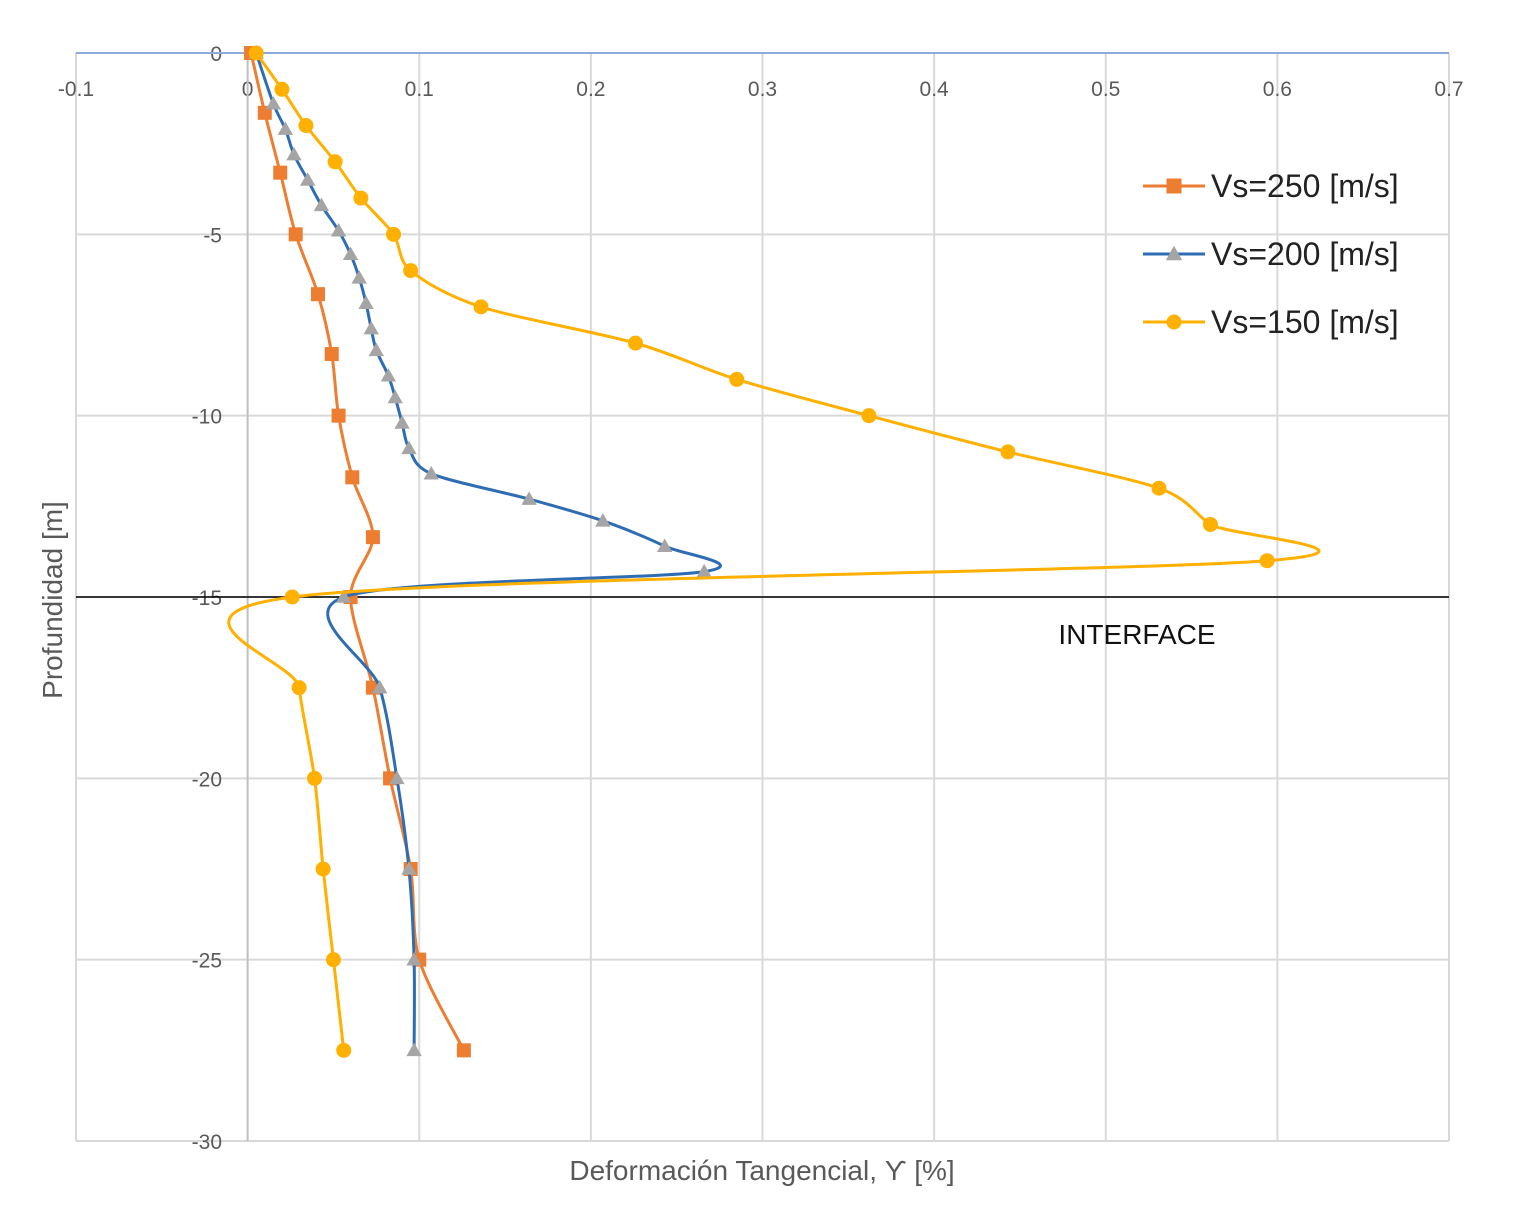 The width and height of the screenshot is (1515, 1212). What do you see at coordinates (1448, 89) in the screenshot?
I see `x-tick-label: 0.7` at bounding box center [1448, 89].